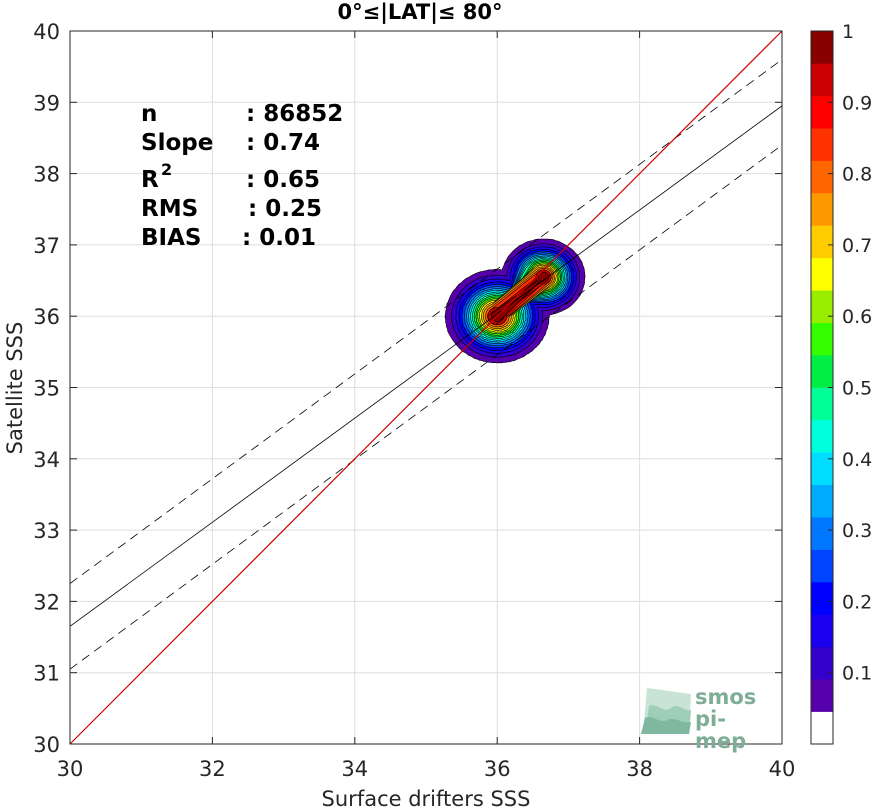 The image size is (874, 808). Describe the element at coordinates (857, 460) in the screenshot. I see `colorbar-tick-label: 0.4` at that location.